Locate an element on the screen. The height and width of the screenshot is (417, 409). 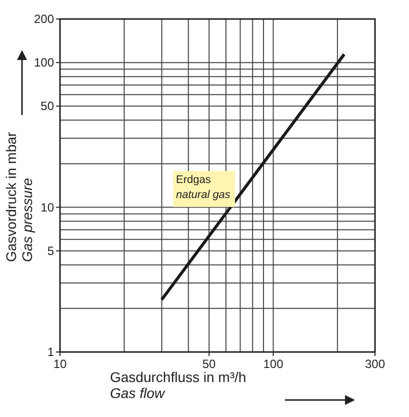
y-tick-label: 100 is located at coordinates (44, 63).